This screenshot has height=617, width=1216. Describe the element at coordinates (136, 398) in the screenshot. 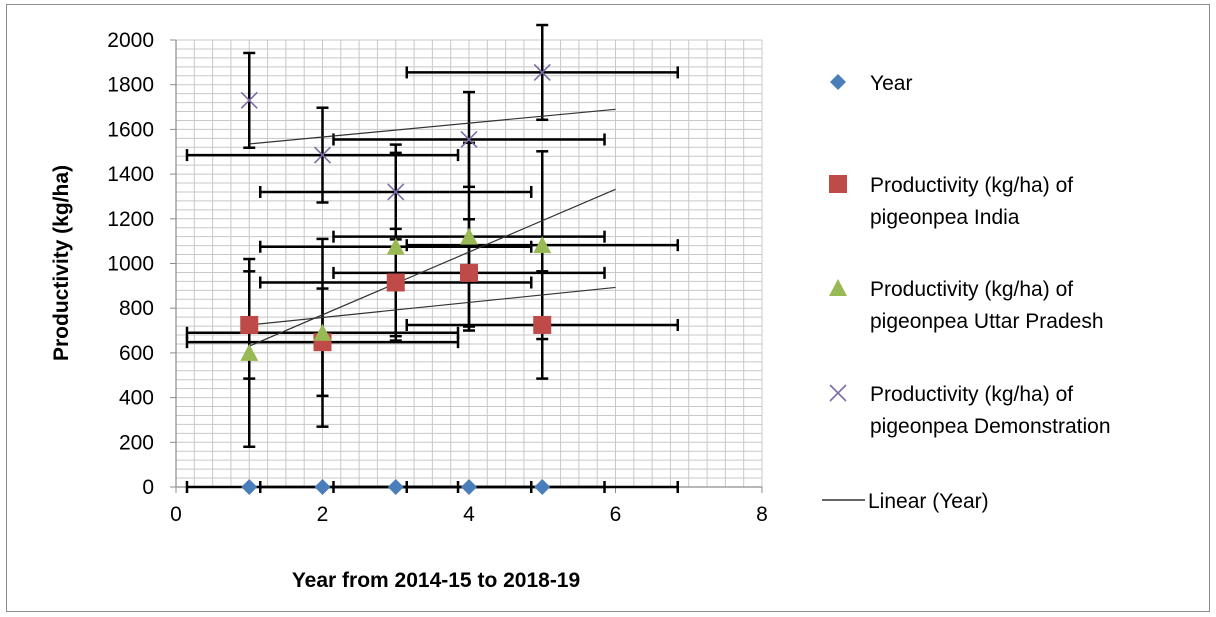

I see `y-tick-label: 400` at that location.